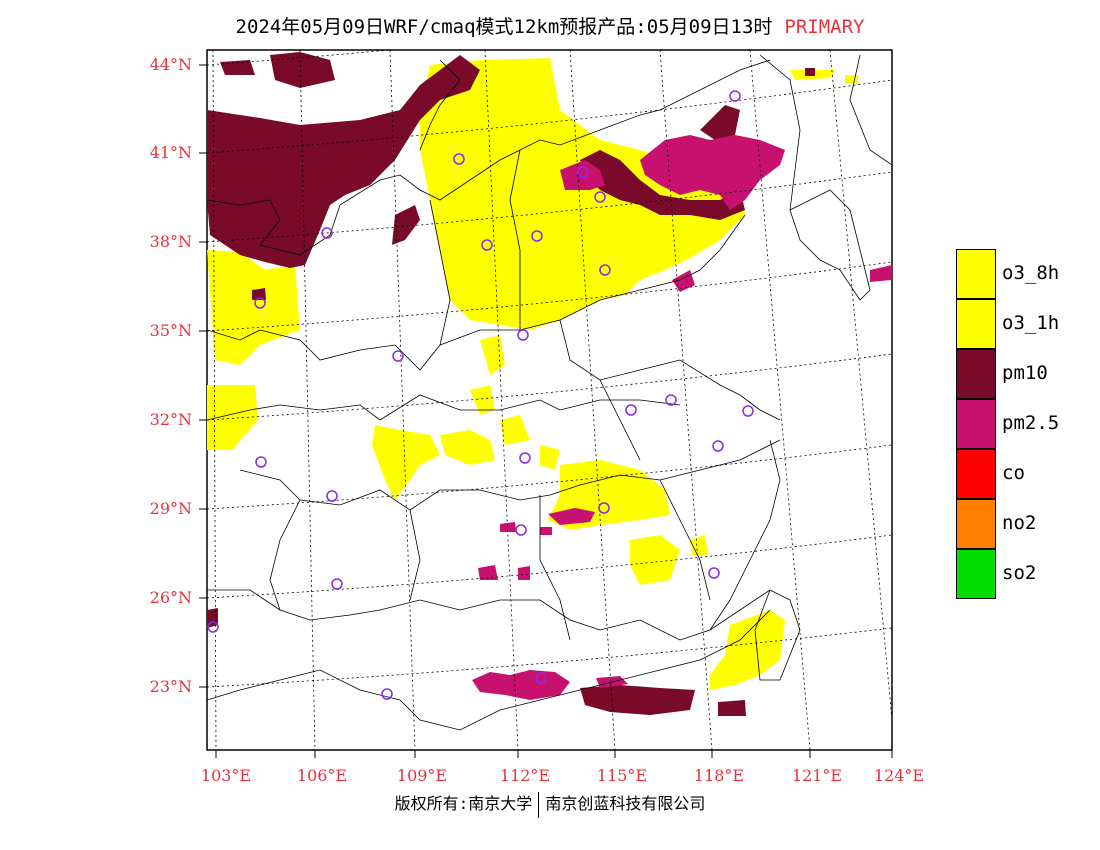 This screenshot has height=850, width=1100. Describe the element at coordinates (1031, 323) in the screenshot. I see `legend-label-o3-1h: o3_1h` at that location.